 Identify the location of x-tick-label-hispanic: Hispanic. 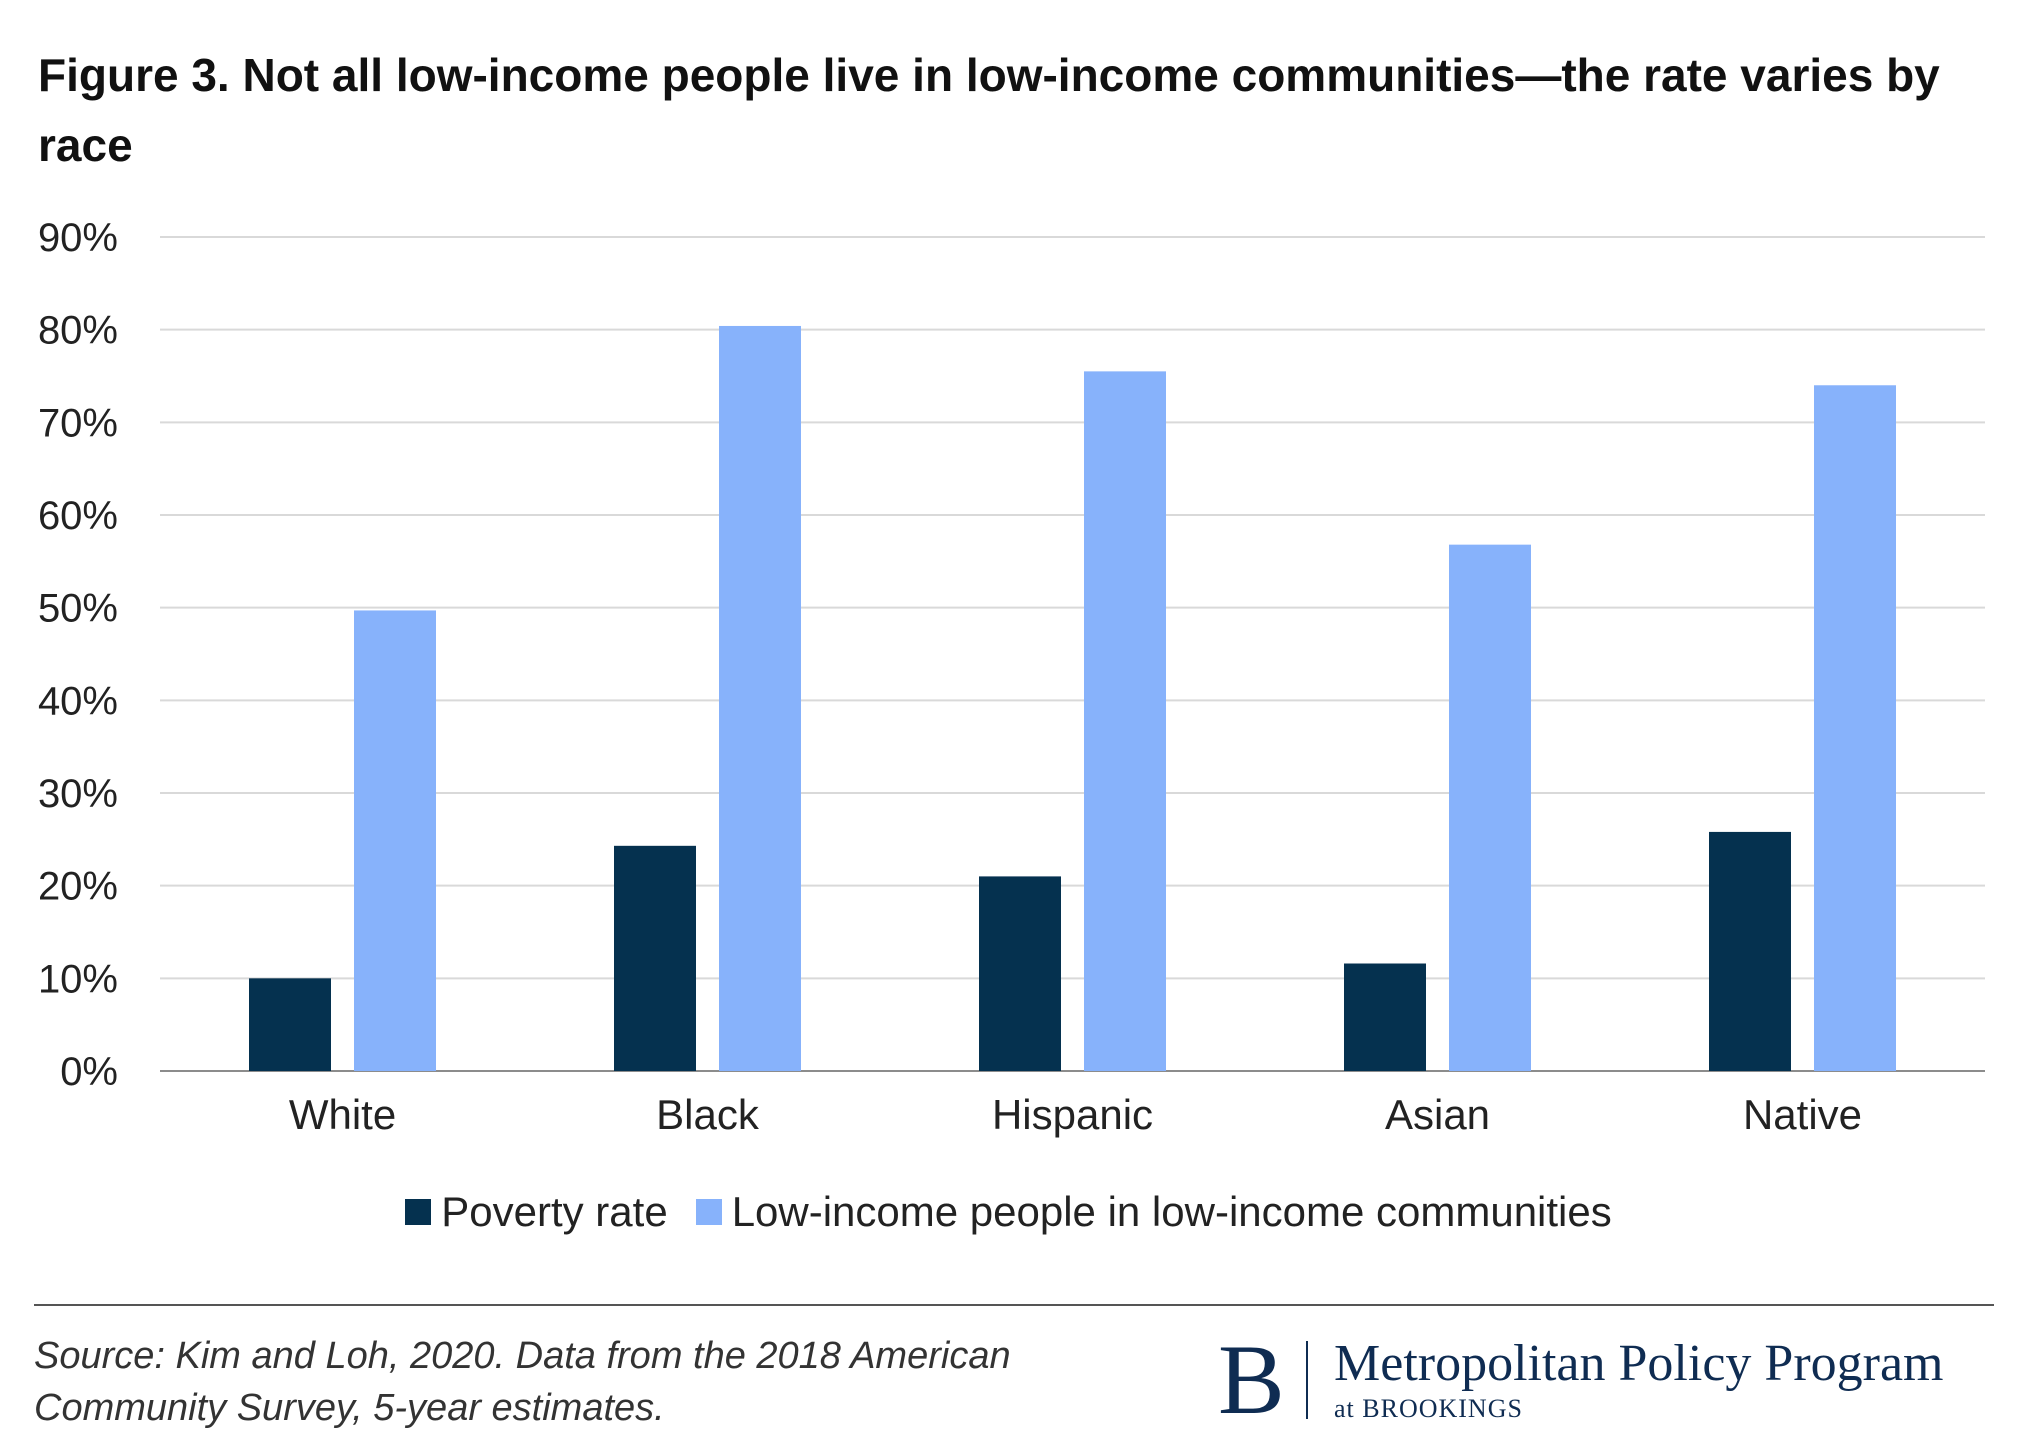
(1072, 1114).